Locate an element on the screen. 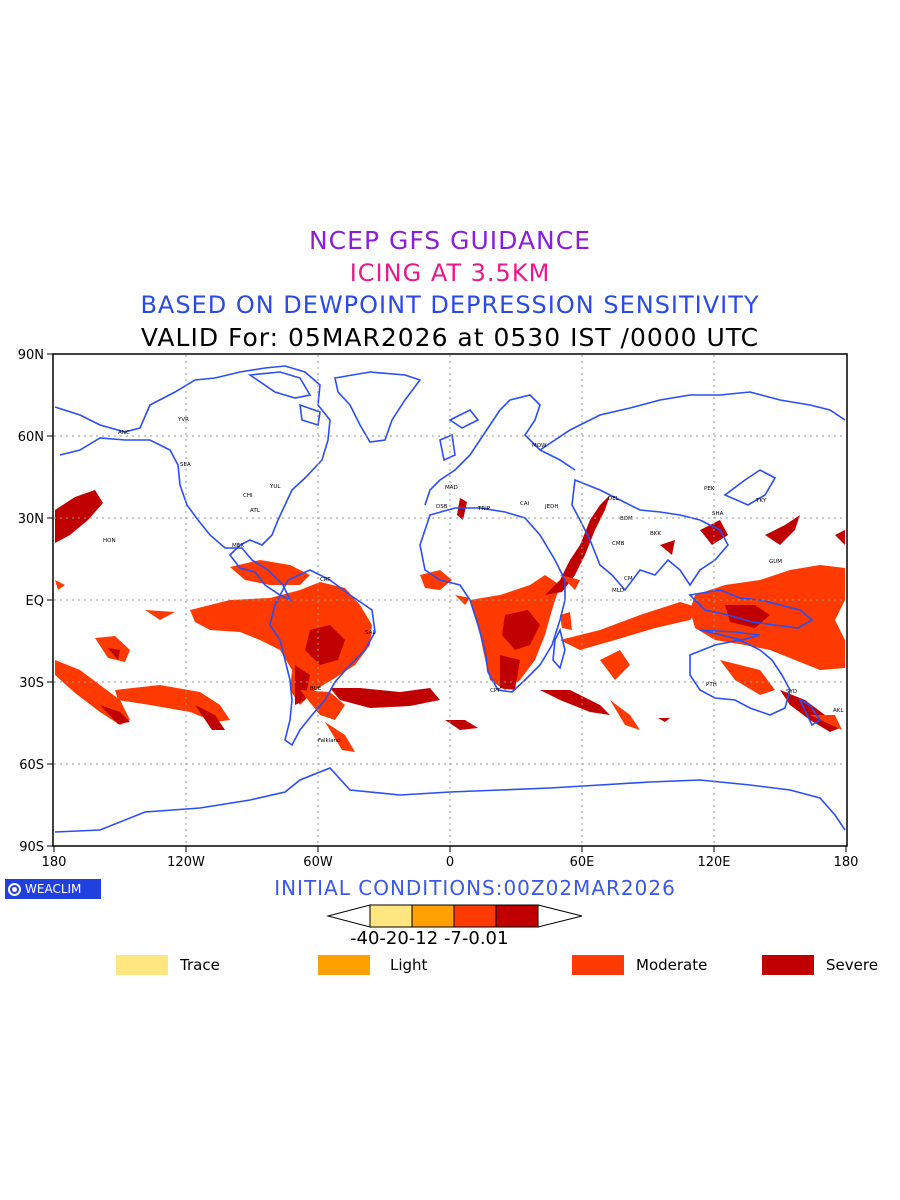 Image resolution: width=900 pixels, height=1200 pixels. svg-text: SYD is located at coordinates (791, 692).